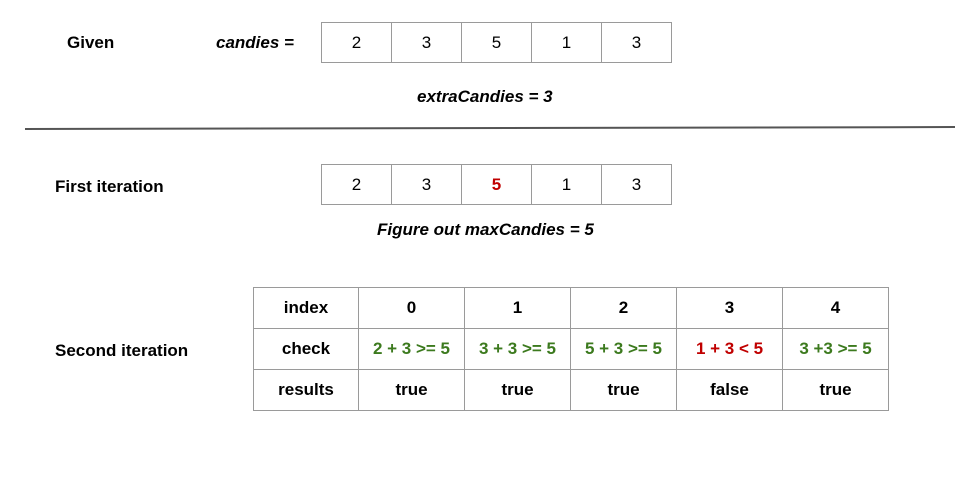 Image resolution: width=960 pixels, height=480 pixels. What do you see at coordinates (411, 390) in the screenshot?
I see `result-cell-0: true` at bounding box center [411, 390].